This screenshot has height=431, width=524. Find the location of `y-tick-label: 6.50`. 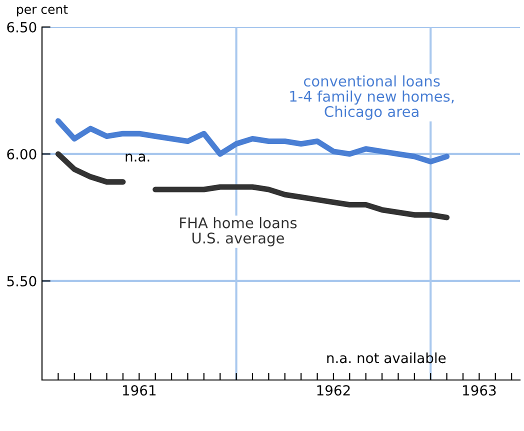

y-tick-label: 6.50 is located at coordinates (21, 27).